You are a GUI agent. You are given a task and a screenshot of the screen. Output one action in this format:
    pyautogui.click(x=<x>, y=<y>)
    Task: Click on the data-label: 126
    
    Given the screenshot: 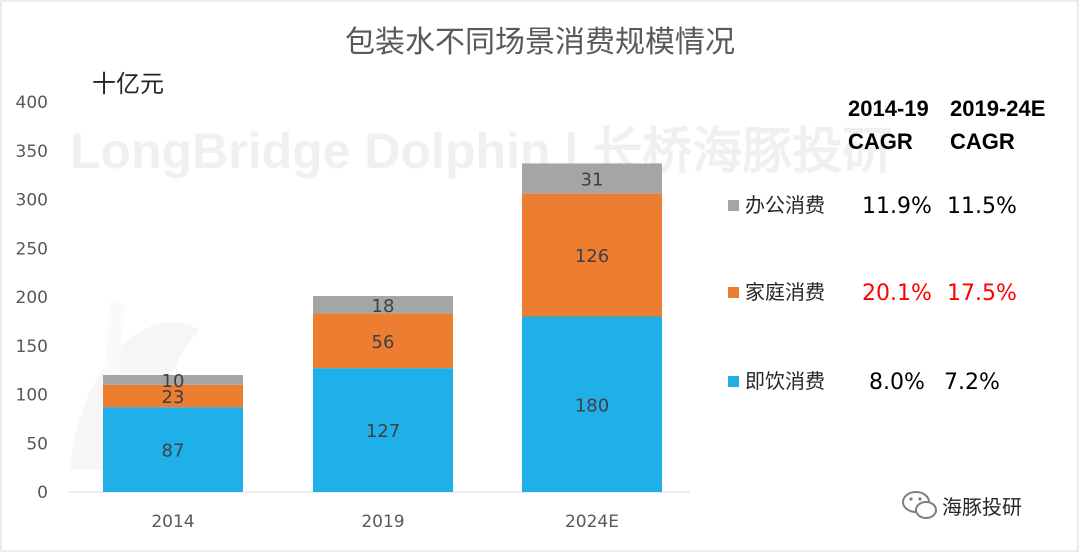 What is the action you would take?
    pyautogui.click(x=592, y=256)
    